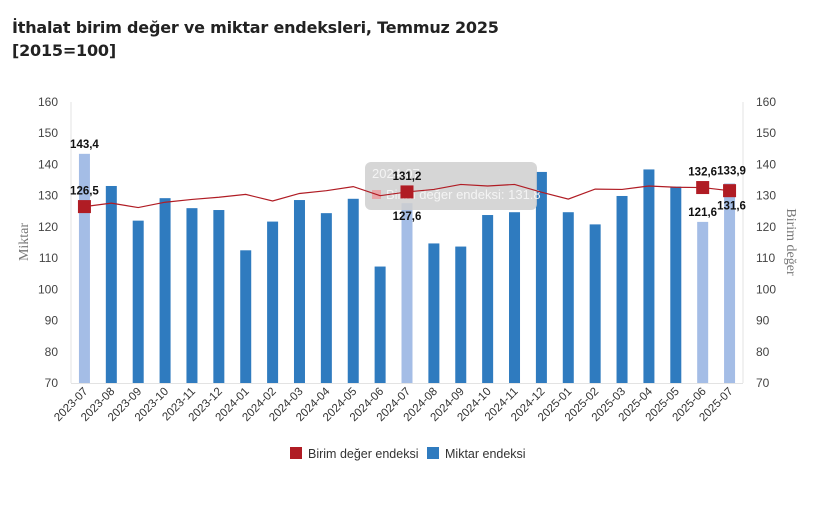  Describe the element at coordinates (766, 164) in the screenshot. I see `y-tick-right: 140` at that location.